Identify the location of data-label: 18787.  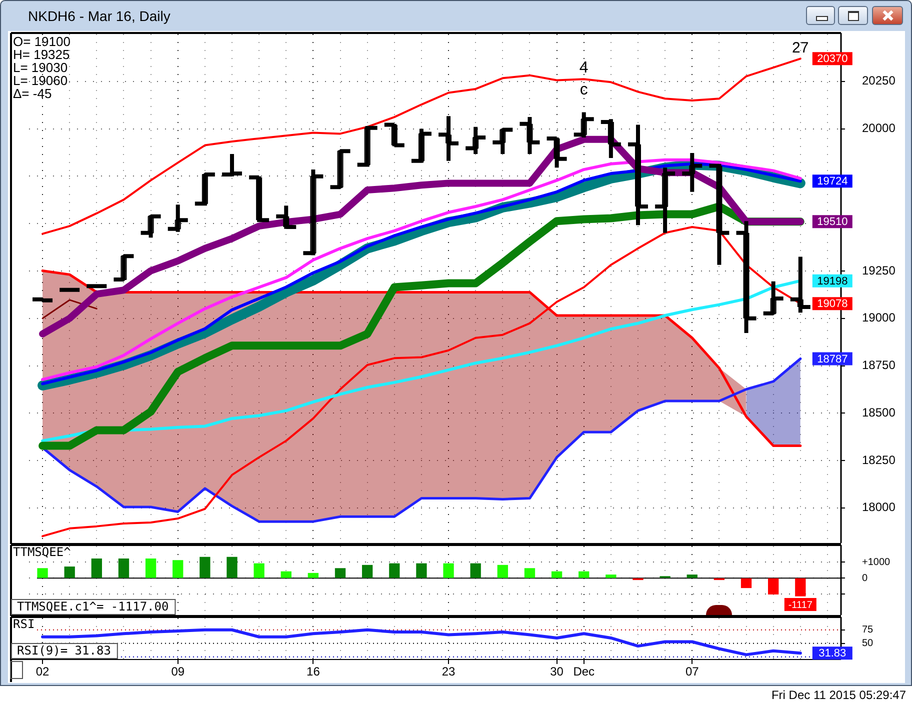
(832, 359).